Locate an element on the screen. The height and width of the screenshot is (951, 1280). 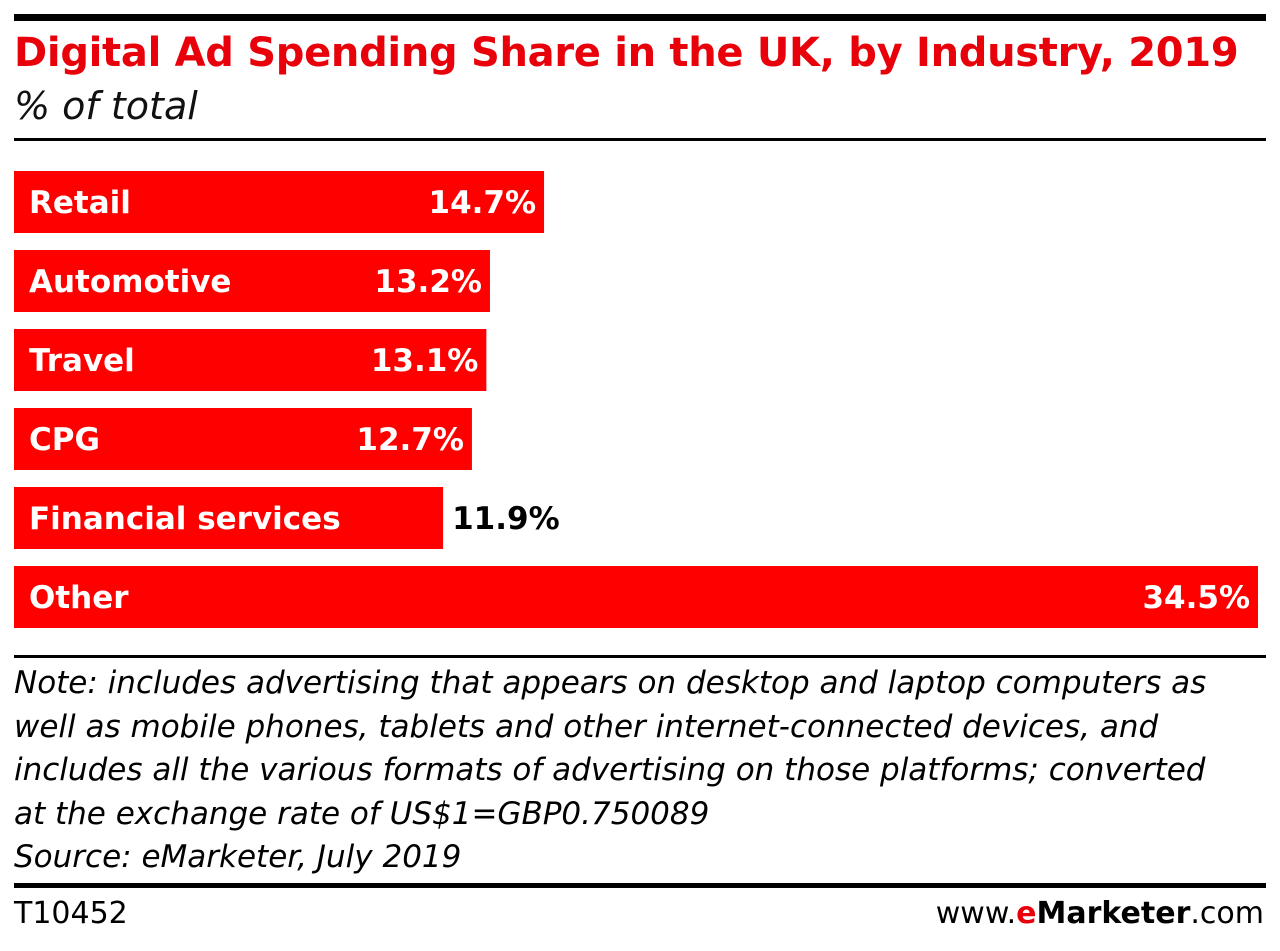
source-line: Source: eMarketer, July 2019 is located at coordinates (238, 857).